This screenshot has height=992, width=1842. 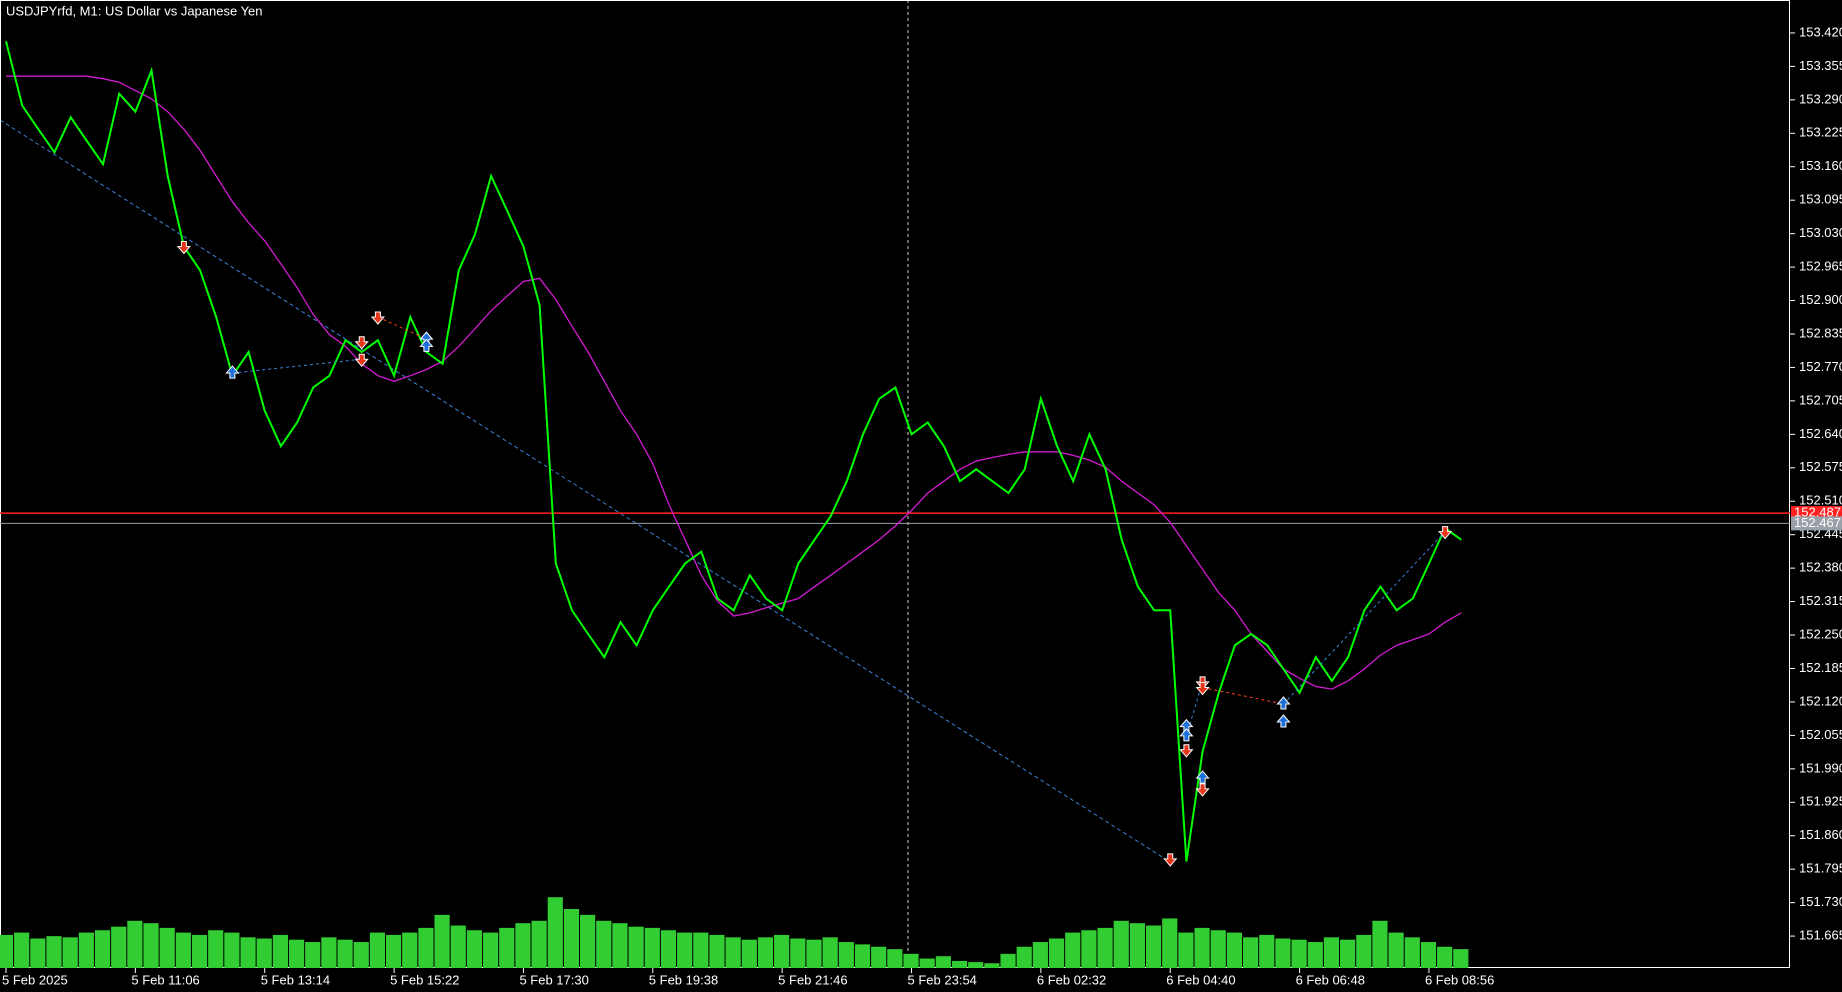 I want to click on bid-label-box, so click(x=1816, y=523).